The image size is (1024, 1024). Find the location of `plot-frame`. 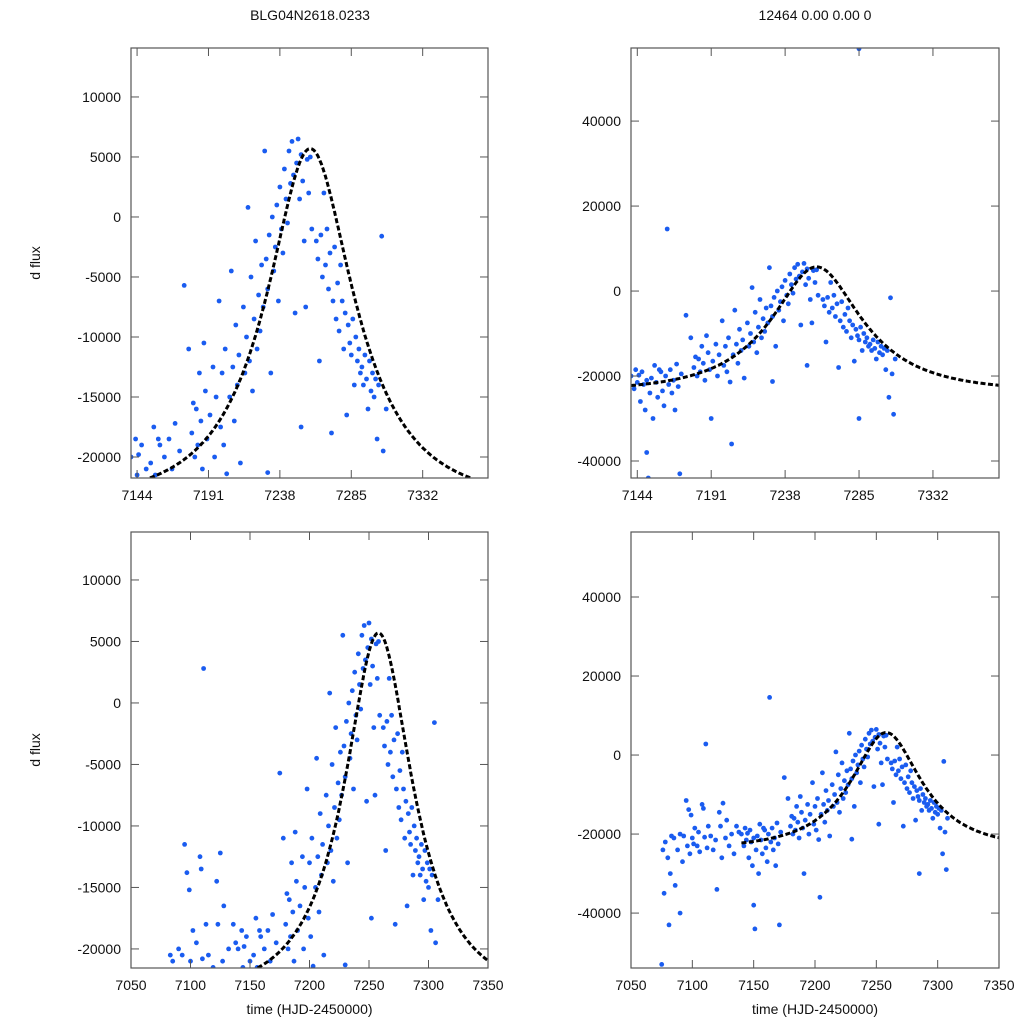

plot-frame is located at coordinates (309, 263).